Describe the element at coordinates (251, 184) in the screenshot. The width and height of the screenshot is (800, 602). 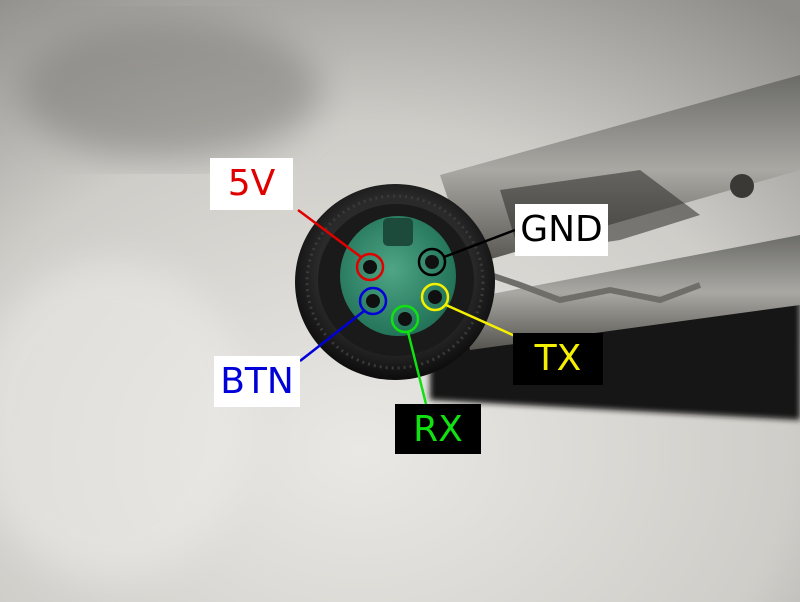
I see `label-5v: 5V` at that location.